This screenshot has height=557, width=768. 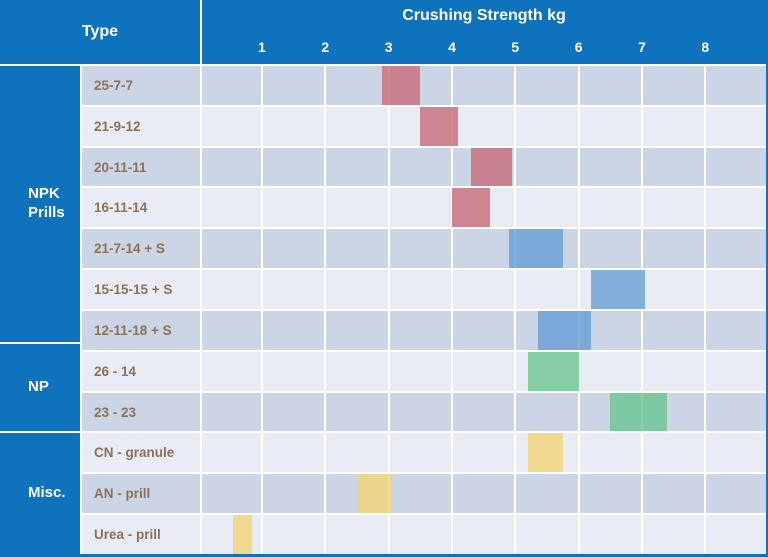 I want to click on axis-title: Crushing Strength kg, so click(x=484, y=15).